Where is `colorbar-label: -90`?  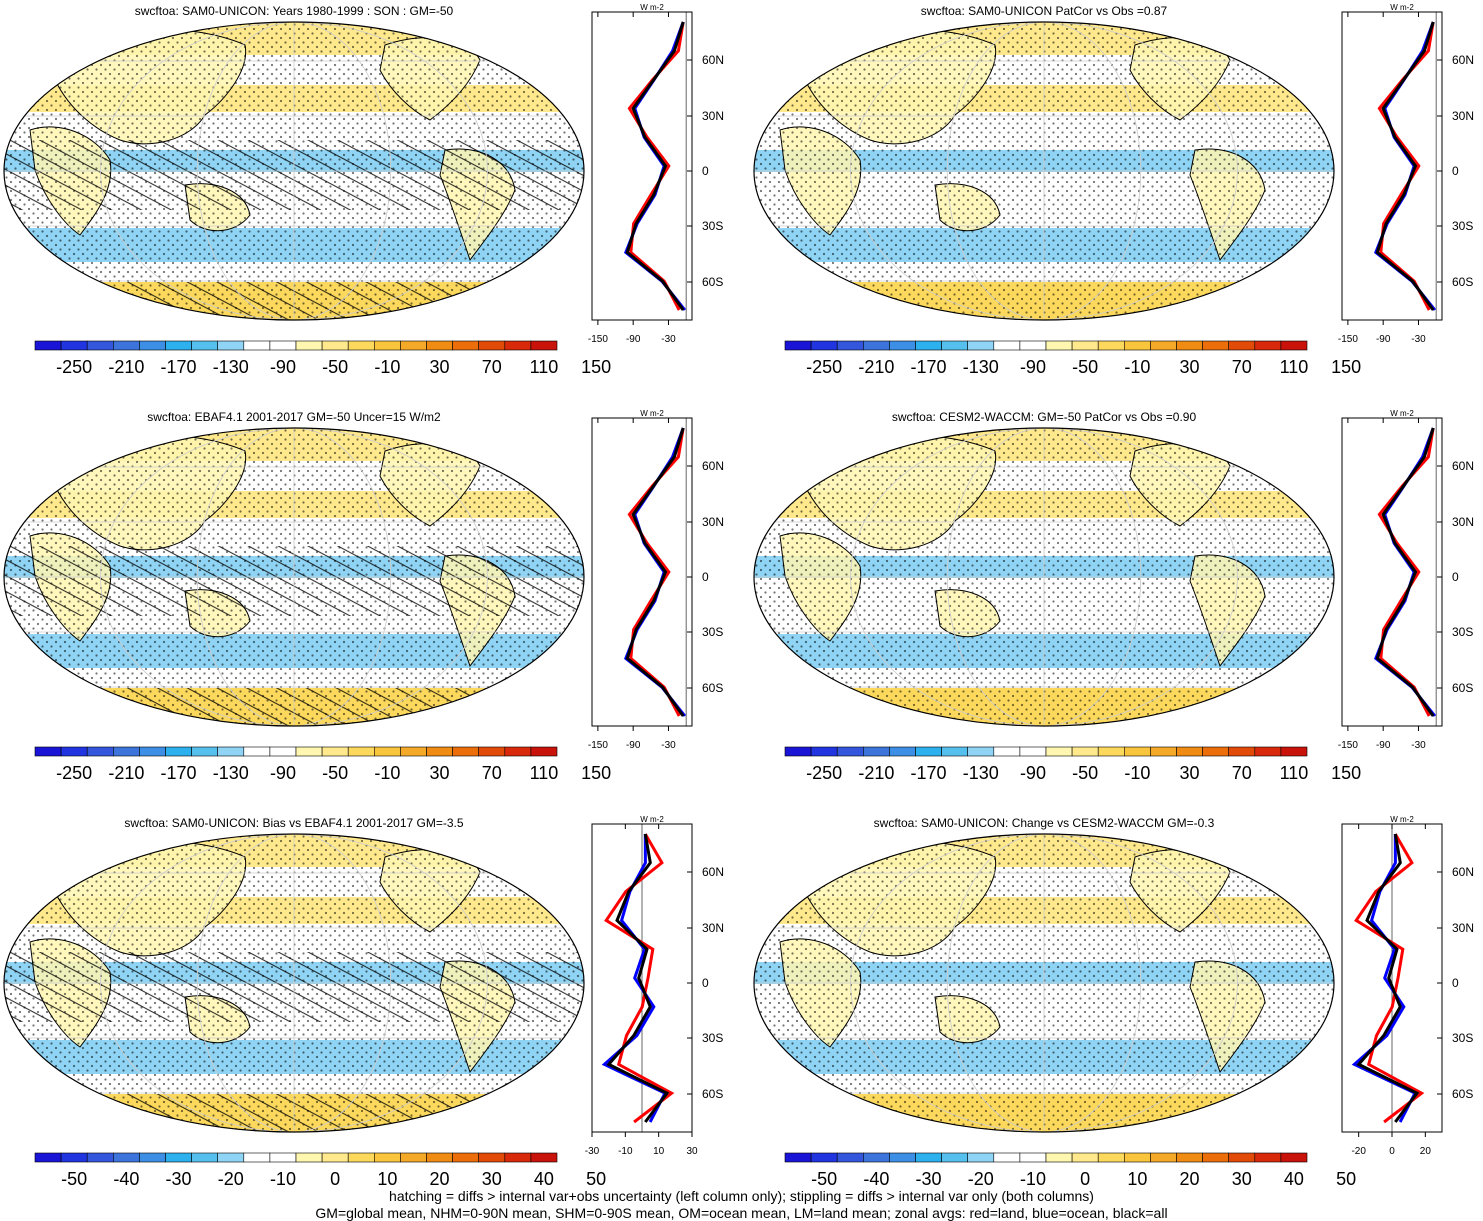 colorbar-label: -90 is located at coordinates (283, 773).